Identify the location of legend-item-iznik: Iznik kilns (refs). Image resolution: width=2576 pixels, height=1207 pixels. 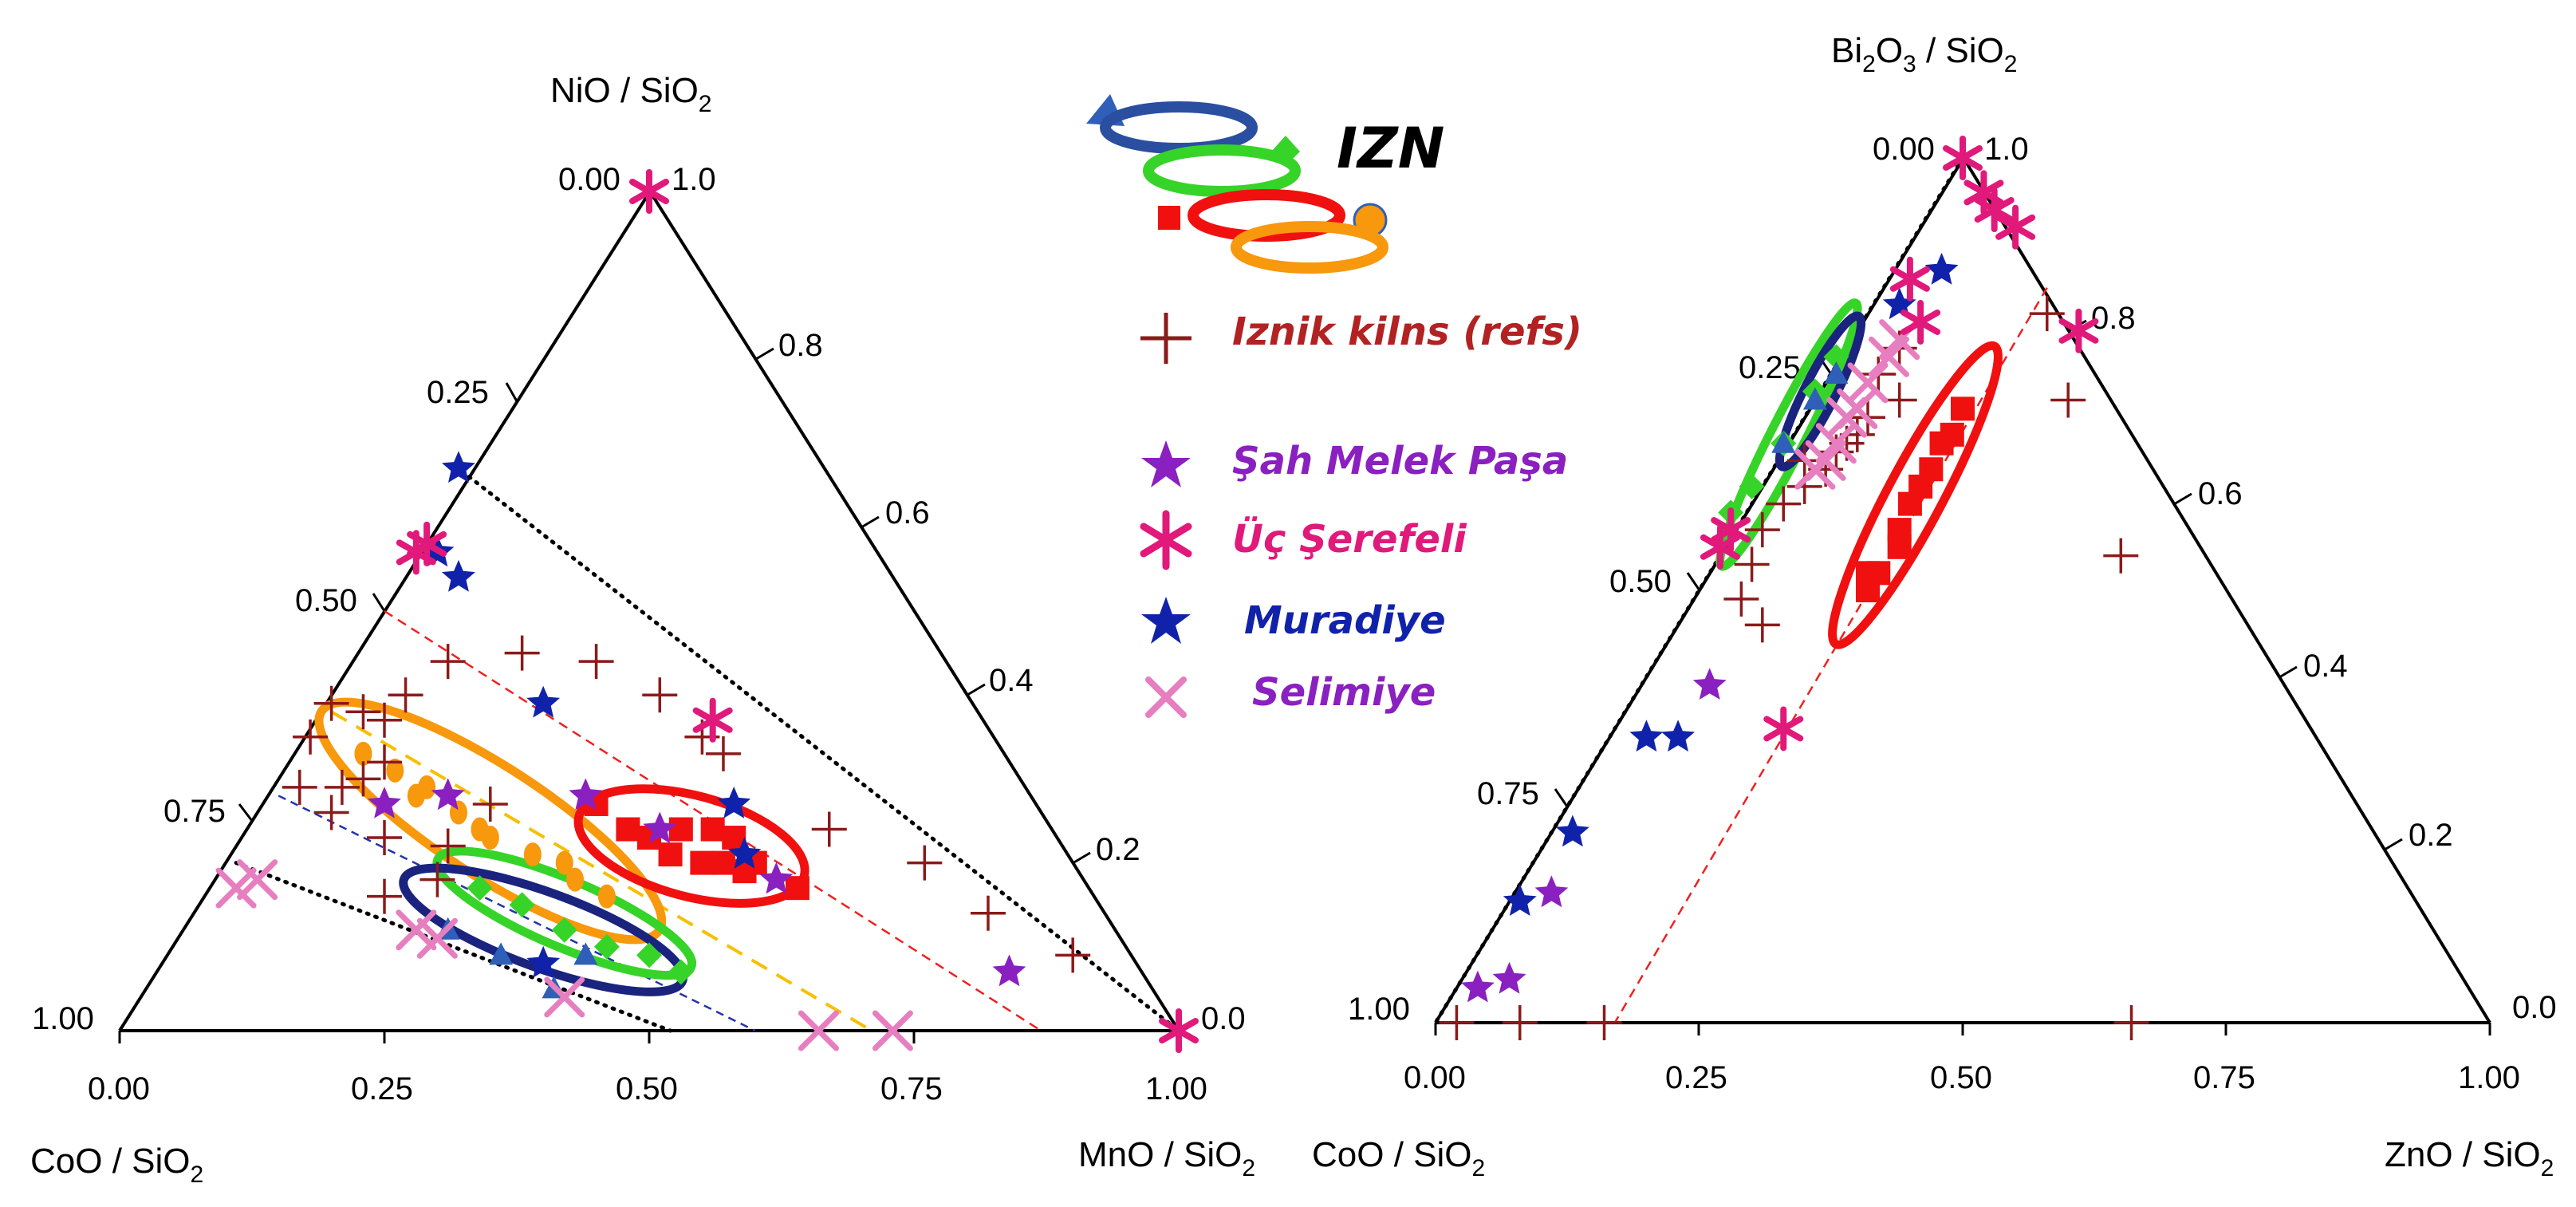
(1361, 337).